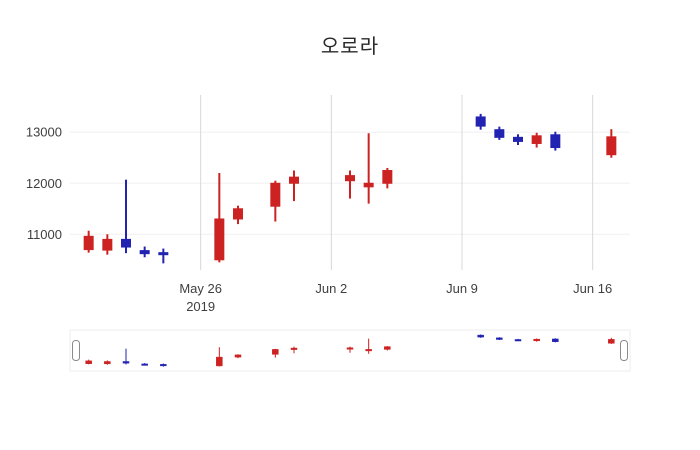  What do you see at coordinates (624, 350) in the screenshot?
I see `rangeslider-handle-right` at bounding box center [624, 350].